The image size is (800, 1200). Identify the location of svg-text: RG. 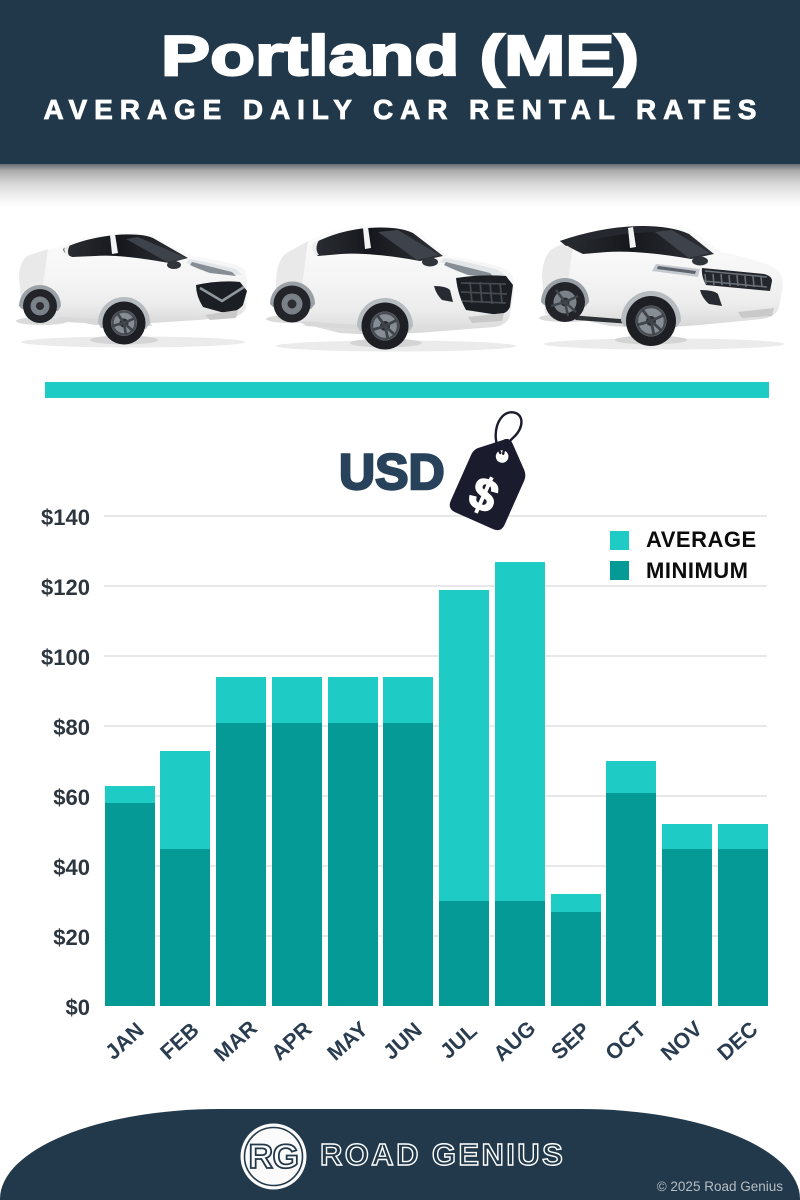
(274, 1157).